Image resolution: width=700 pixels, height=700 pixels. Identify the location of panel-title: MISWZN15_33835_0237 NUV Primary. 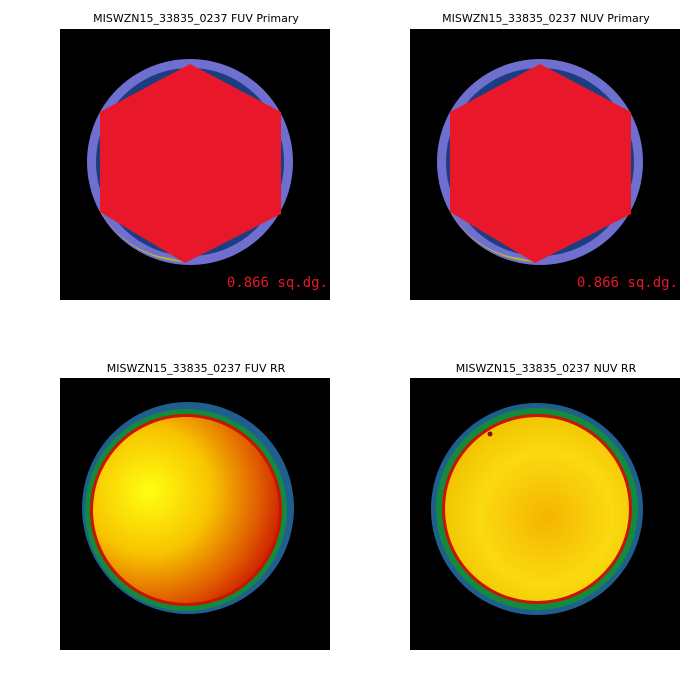
(546, 18).